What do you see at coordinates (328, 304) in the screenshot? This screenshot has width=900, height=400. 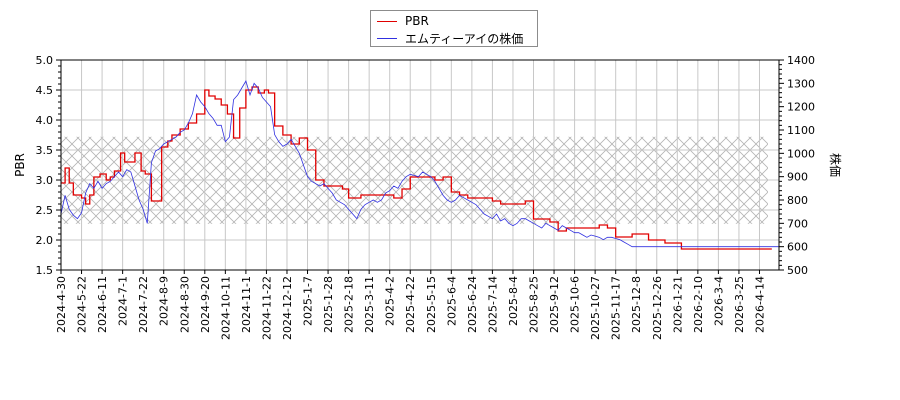 I see `x-tick-label: 2025-1-28` at bounding box center [328, 304].